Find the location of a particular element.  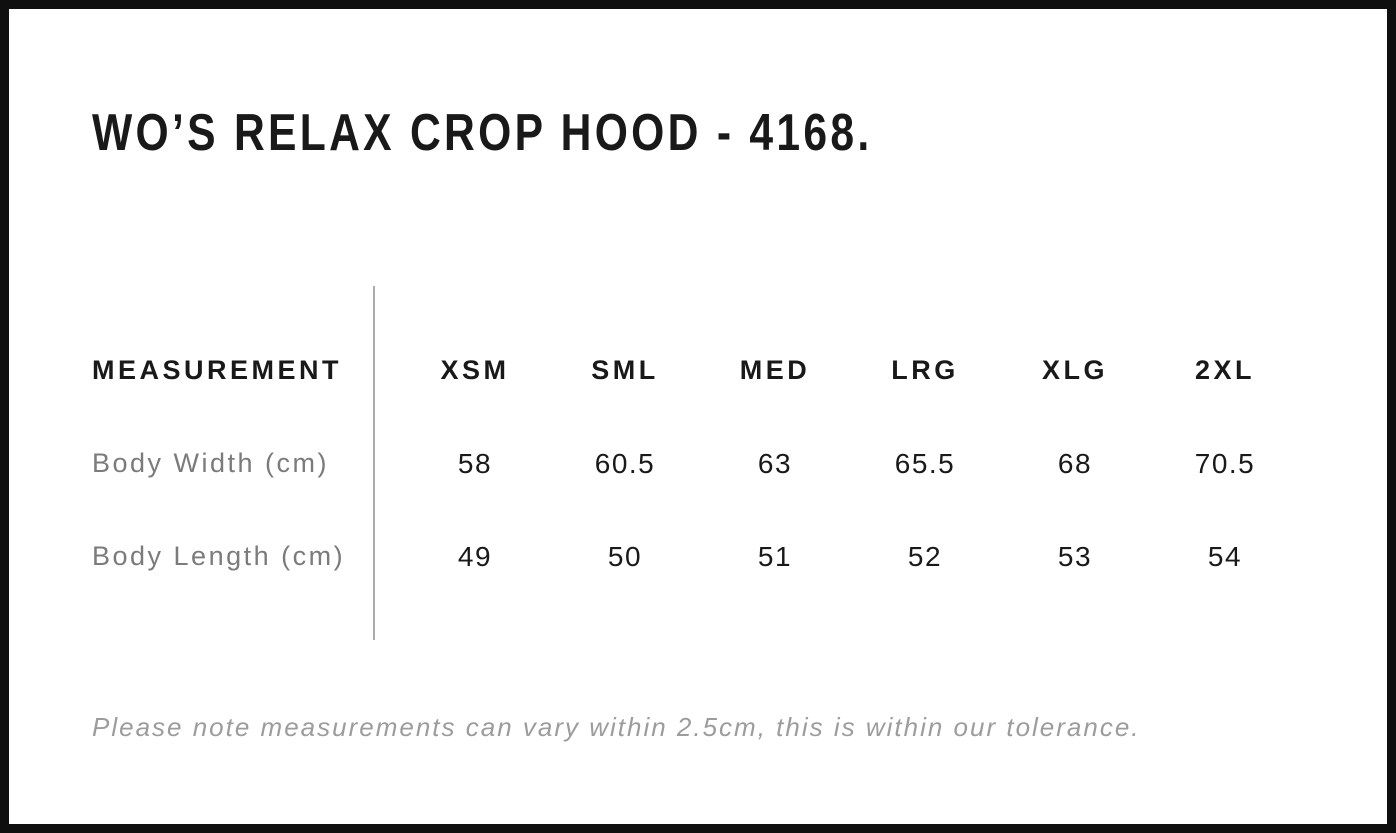

size-column-header-xlg: XLG is located at coordinates (1074, 370).